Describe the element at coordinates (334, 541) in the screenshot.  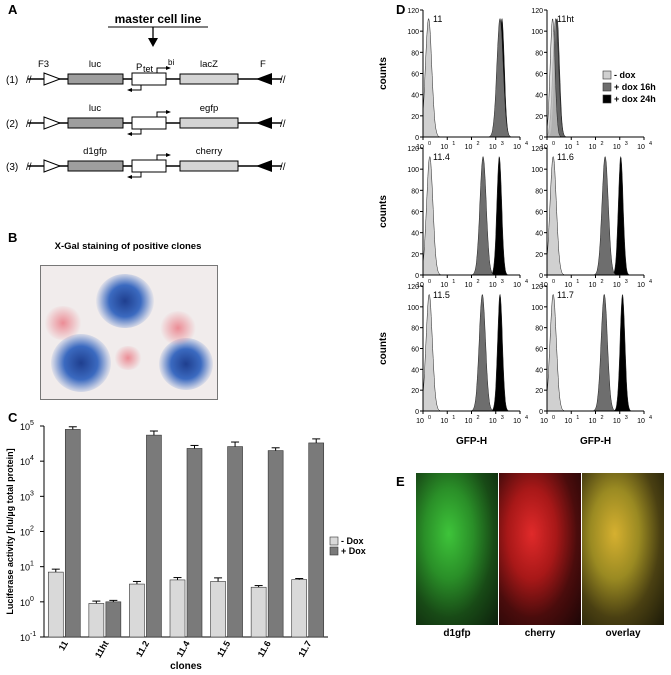
I see `legend-swatch` at that location.